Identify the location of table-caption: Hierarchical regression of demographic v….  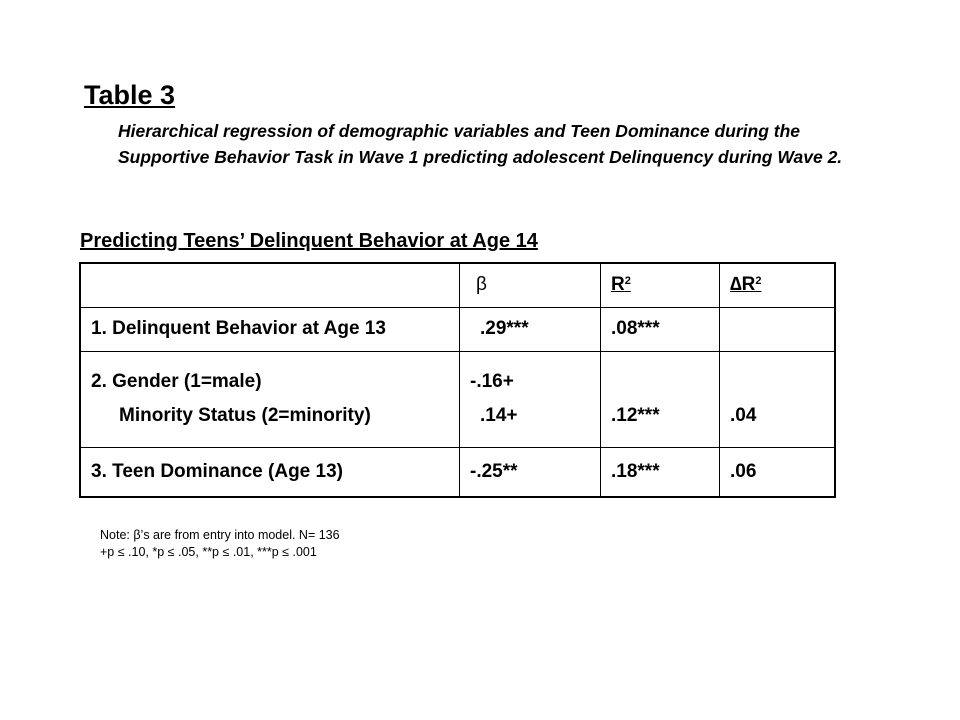
(480, 144).